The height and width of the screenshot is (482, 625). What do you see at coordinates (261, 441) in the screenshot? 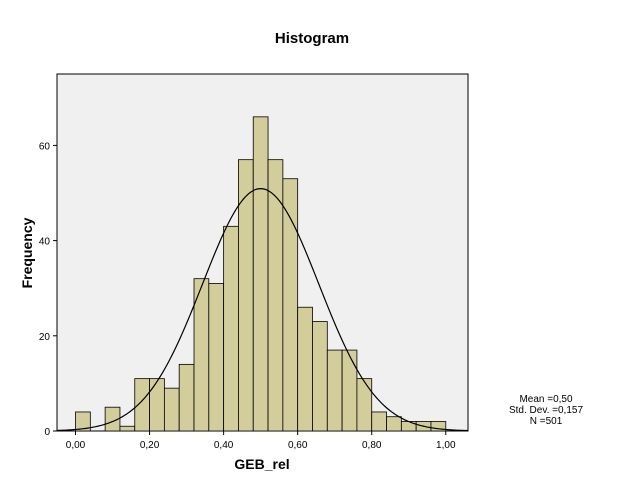
I see `x-axis: 0,00 0,20 0,40 0,60 0,80 1,00` at bounding box center [261, 441].